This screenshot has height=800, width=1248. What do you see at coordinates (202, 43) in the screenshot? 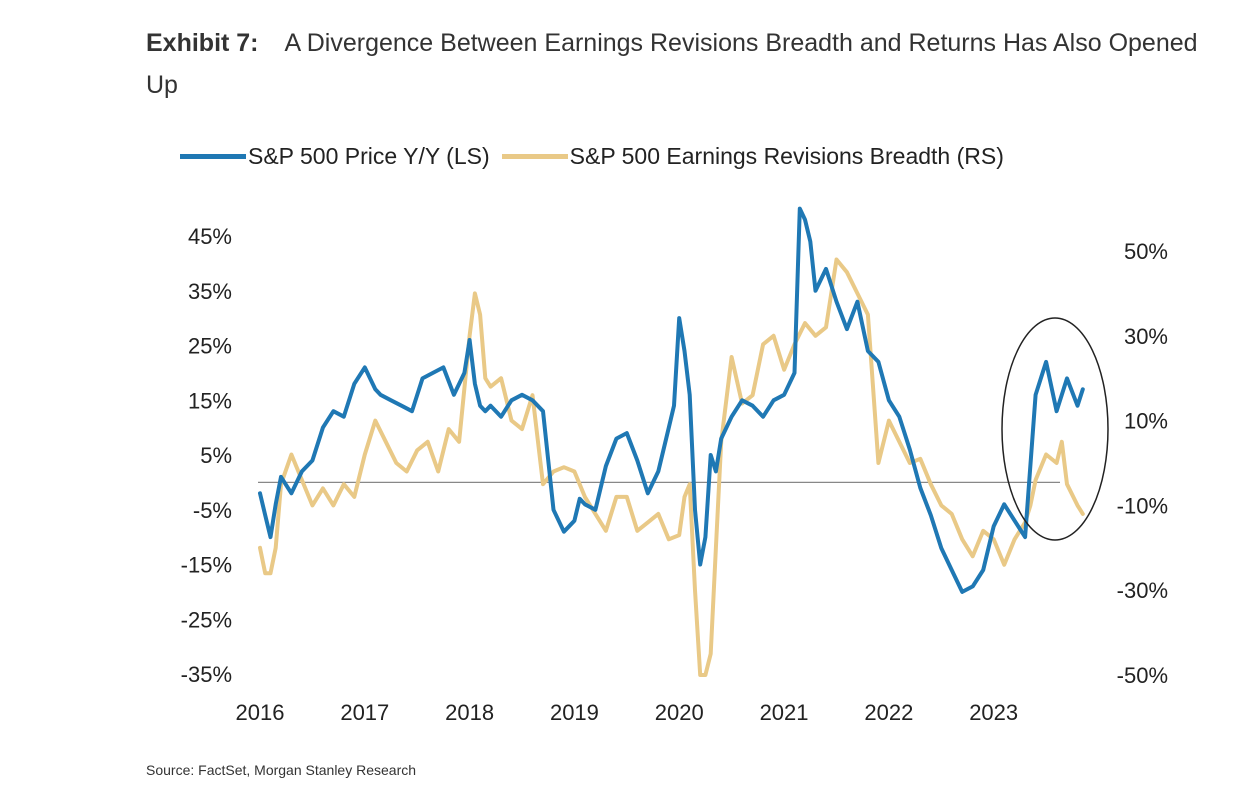
I see `exhibit-label: Exhibit 7:` at bounding box center [202, 43].